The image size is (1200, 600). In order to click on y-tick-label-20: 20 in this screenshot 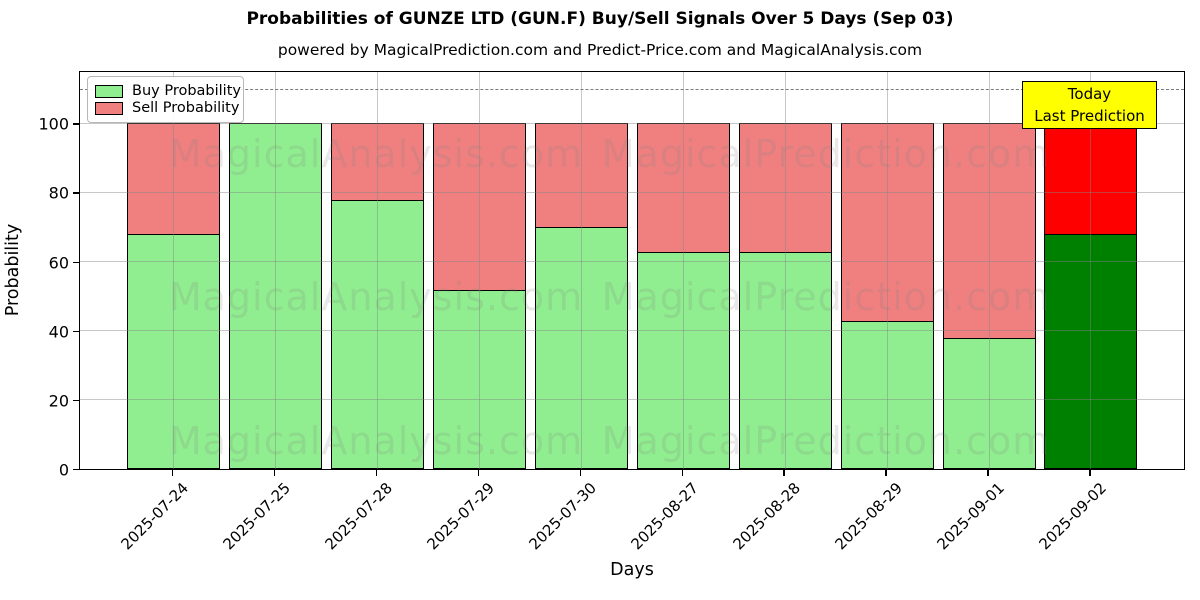, I will do `click(58, 401)`.